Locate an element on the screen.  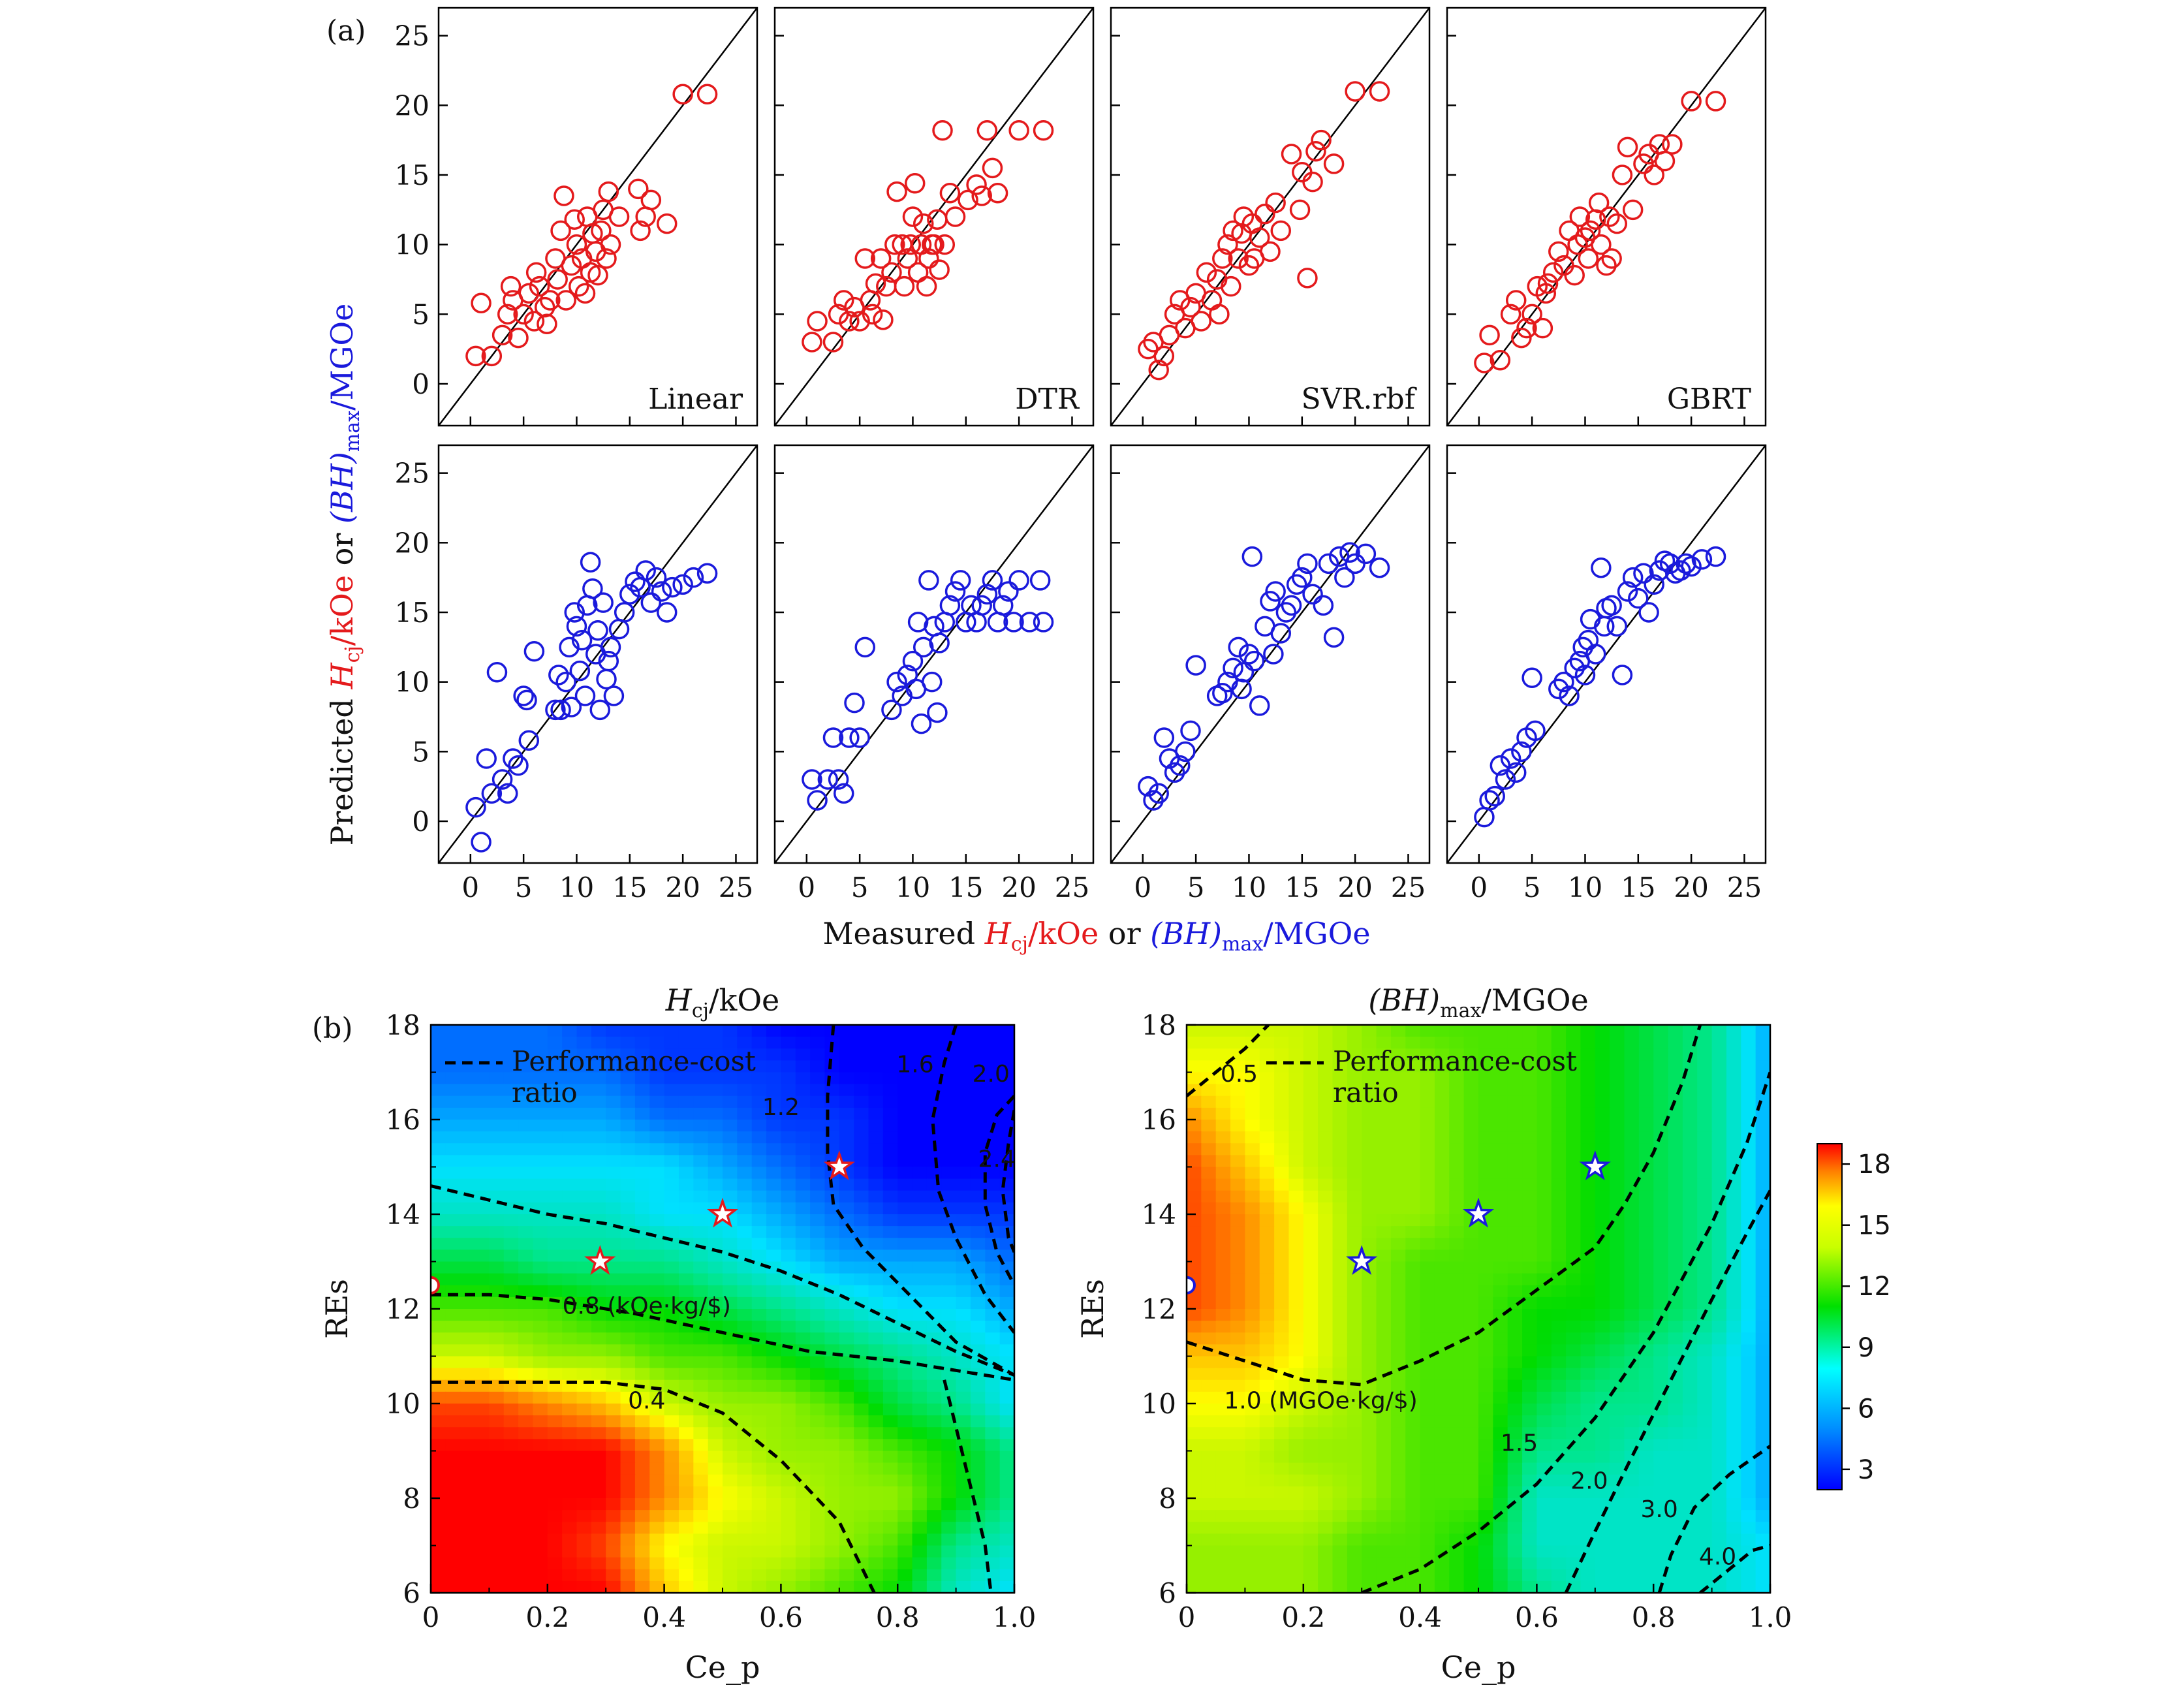
scatter-panel-a-bot-4: 0 5 10 15 20 25 is located at coordinates (1607, 674).